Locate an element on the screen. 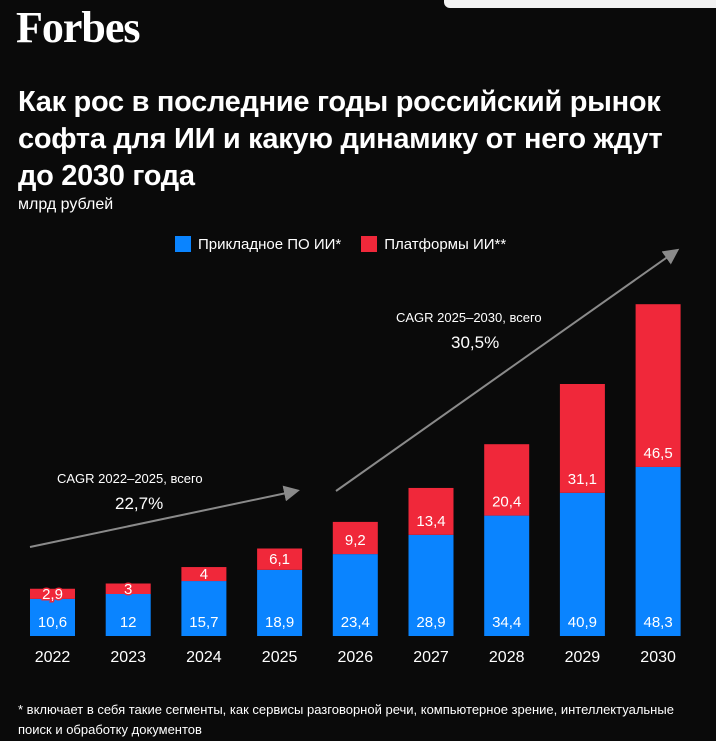  bar-applied-2024 is located at coordinates (204, 608).